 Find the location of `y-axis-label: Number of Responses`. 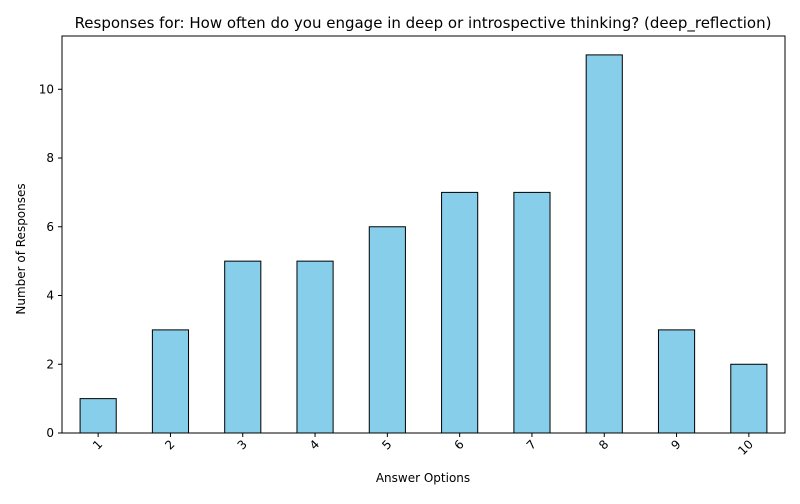

y-axis-label: Number of Responses is located at coordinates (21, 248).